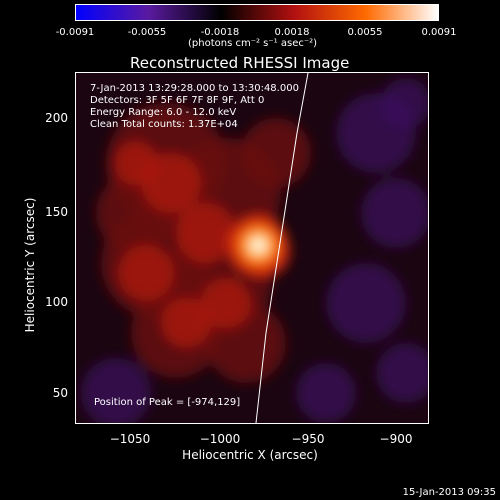 The height and width of the screenshot is (500, 500). Describe the element at coordinates (130, 439) in the screenshot. I see `x-tick-label: −1050` at that location.